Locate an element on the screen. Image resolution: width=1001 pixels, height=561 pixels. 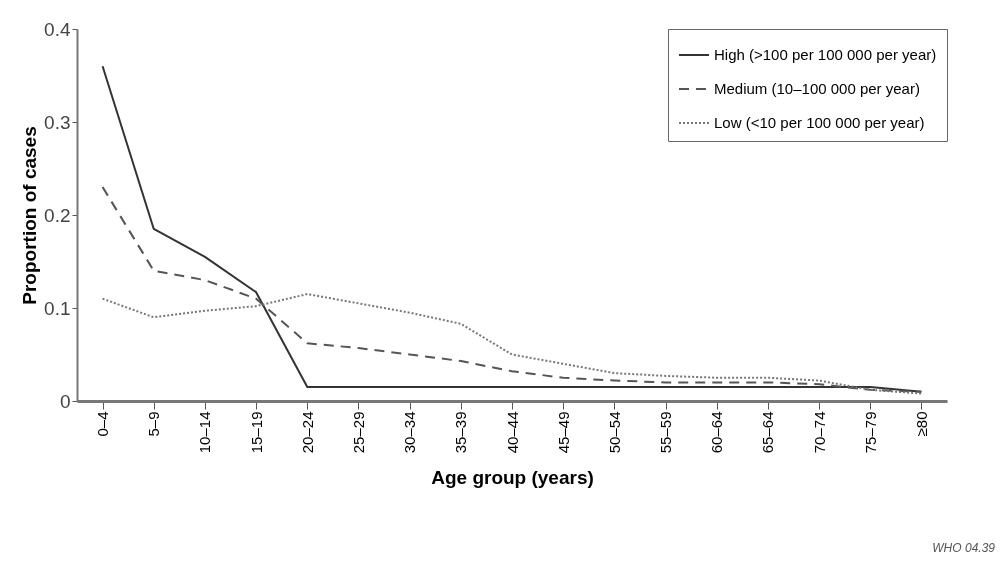
x-tick-label: 30–34 is located at coordinates (410, 432).